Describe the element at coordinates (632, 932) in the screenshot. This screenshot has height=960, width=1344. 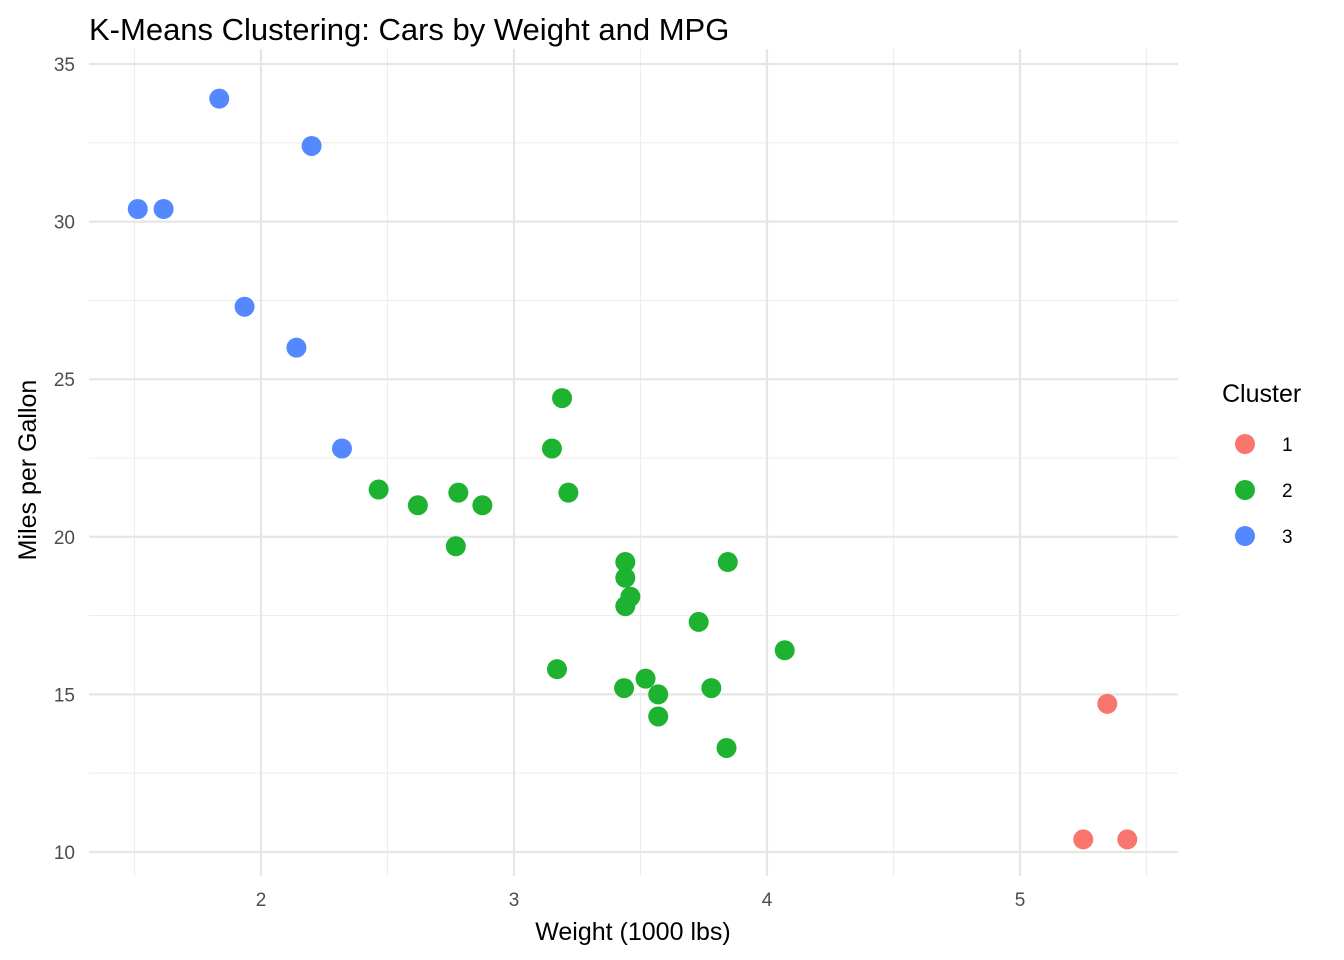
I see `x-axis-label: Weight (1000 lbs)` at that location.